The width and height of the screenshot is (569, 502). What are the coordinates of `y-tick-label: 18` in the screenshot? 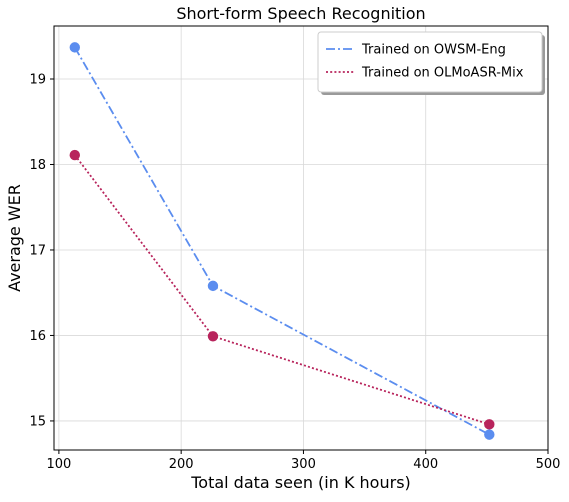 It's located at (37, 165).